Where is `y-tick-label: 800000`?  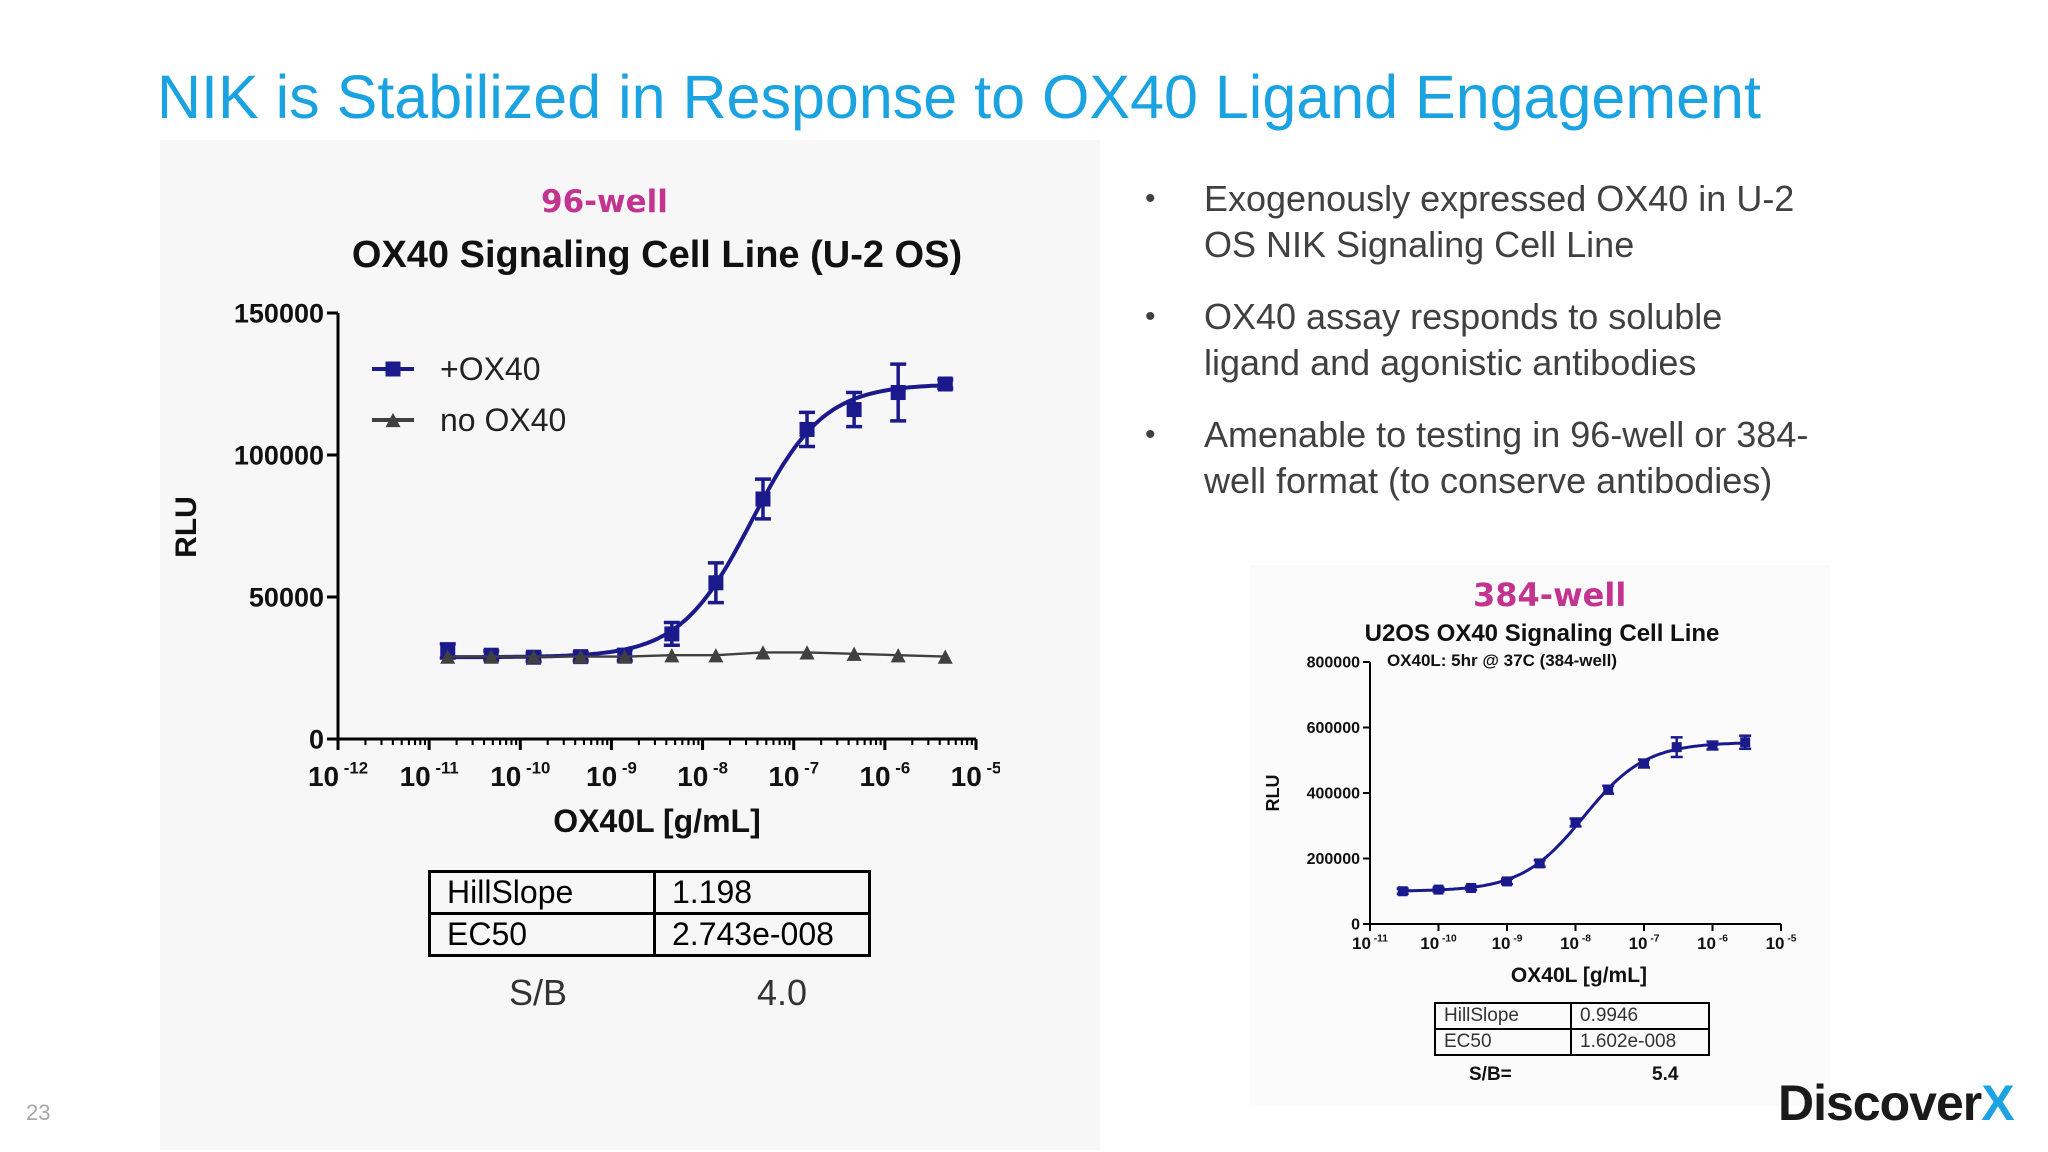
y-tick-label: 800000 is located at coordinates (1333, 663).